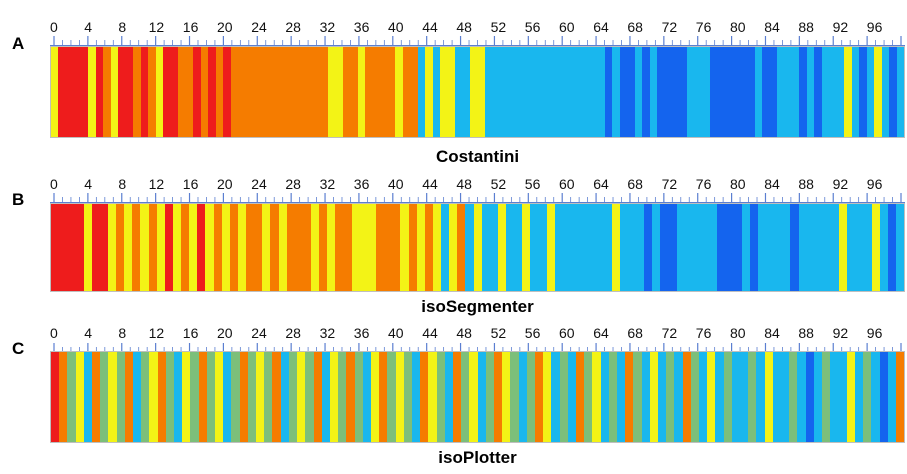 The height and width of the screenshot is (474, 907). Describe the element at coordinates (840, 333) in the screenshot. I see `tick-label: 92` at that location.